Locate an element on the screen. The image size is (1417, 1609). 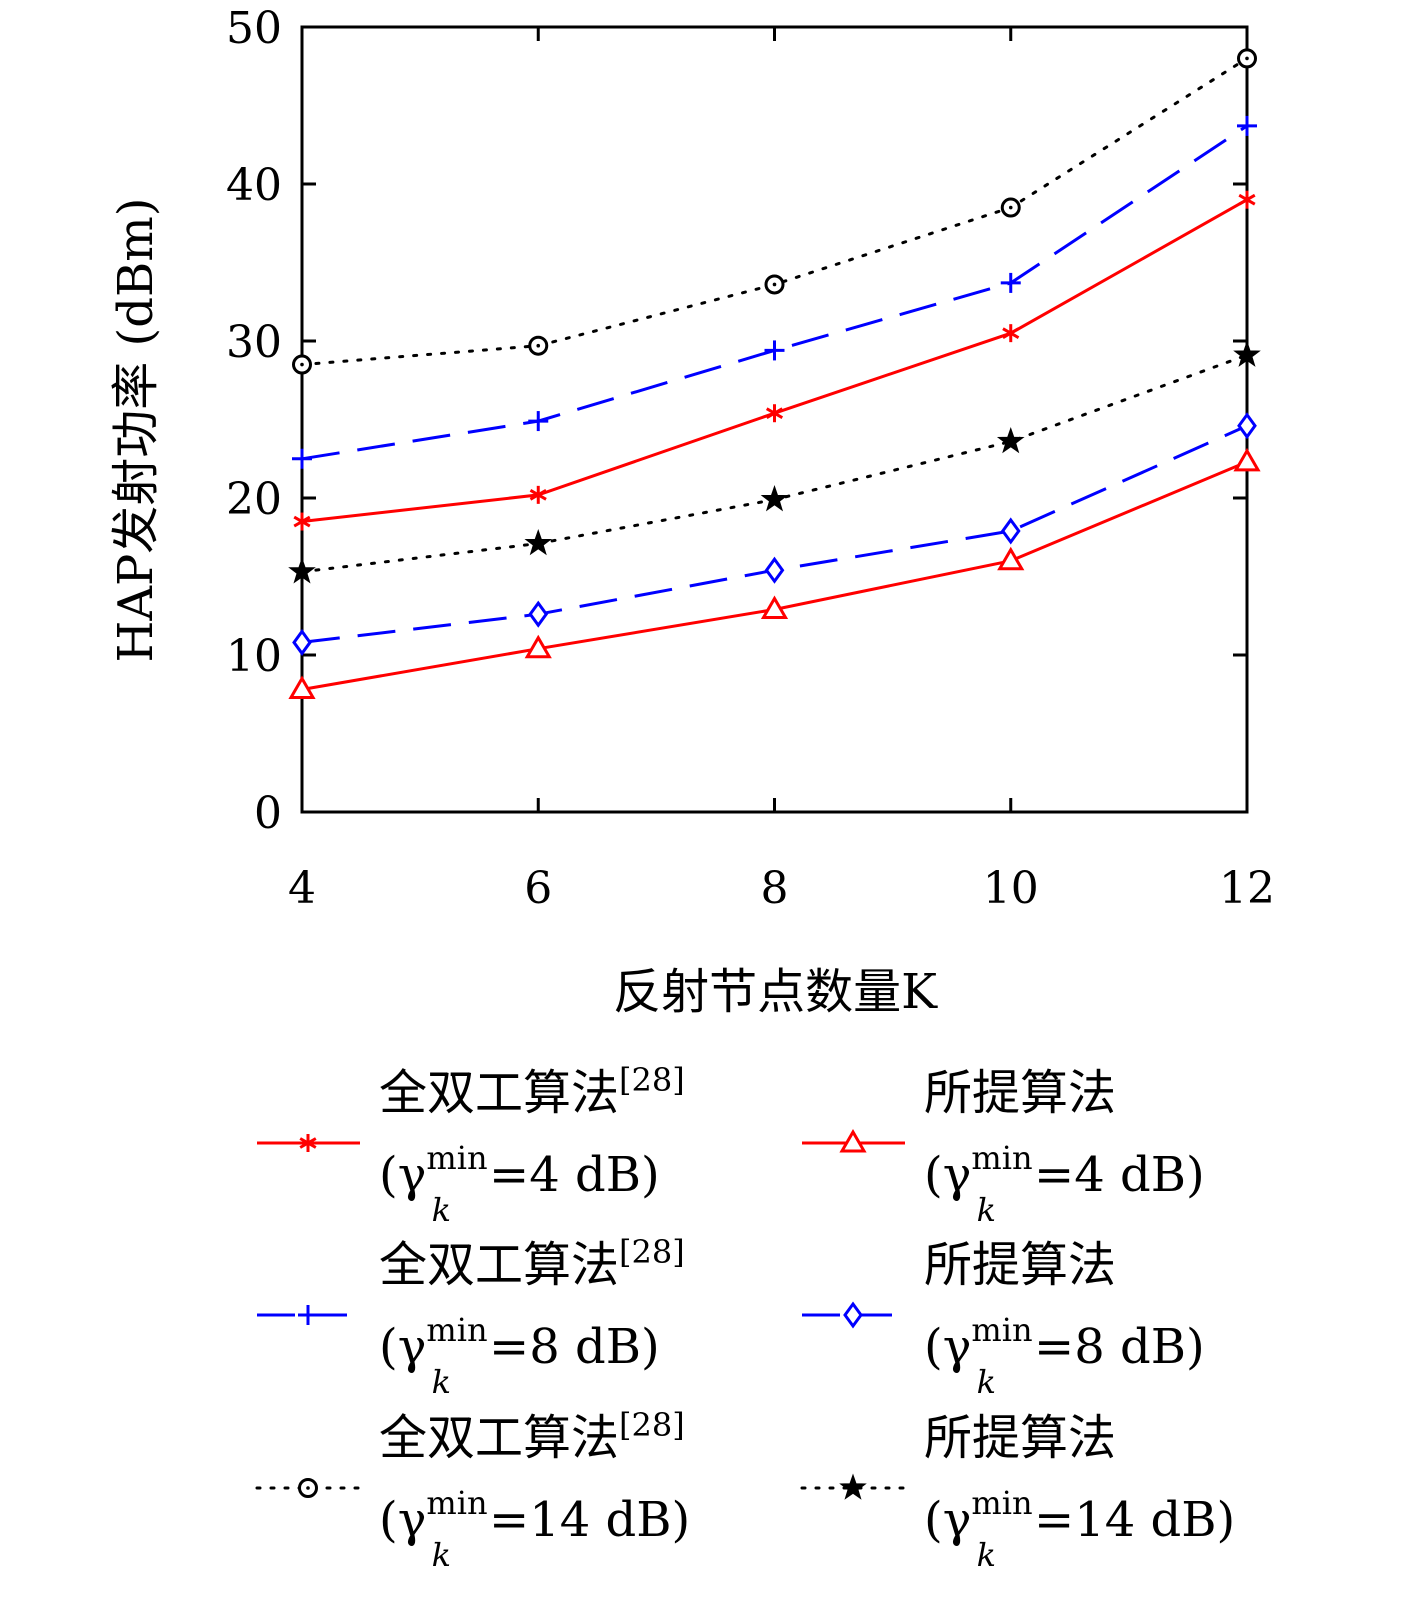
legend-entry: 全双工算法[28] (γmin k=8 dB) is located at coordinates (471, 1317).